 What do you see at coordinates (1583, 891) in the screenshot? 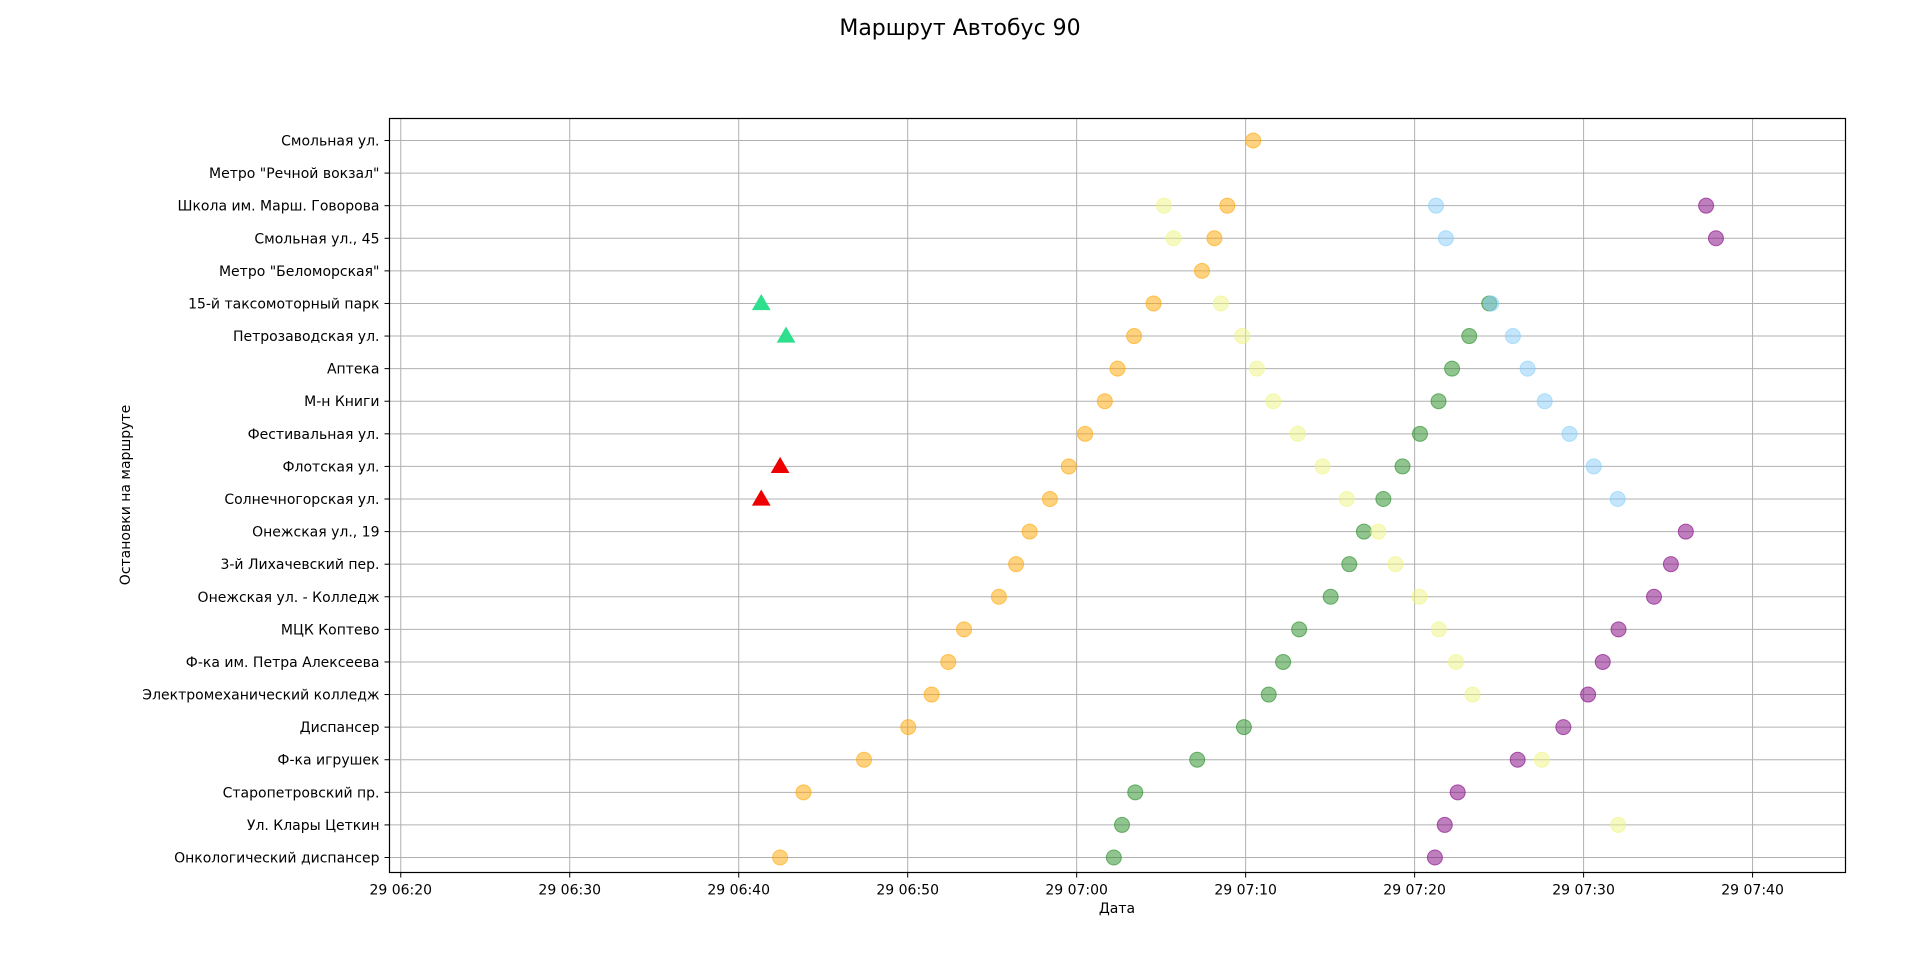
I see `x-tick-label: 29 07:30` at bounding box center [1583, 891].